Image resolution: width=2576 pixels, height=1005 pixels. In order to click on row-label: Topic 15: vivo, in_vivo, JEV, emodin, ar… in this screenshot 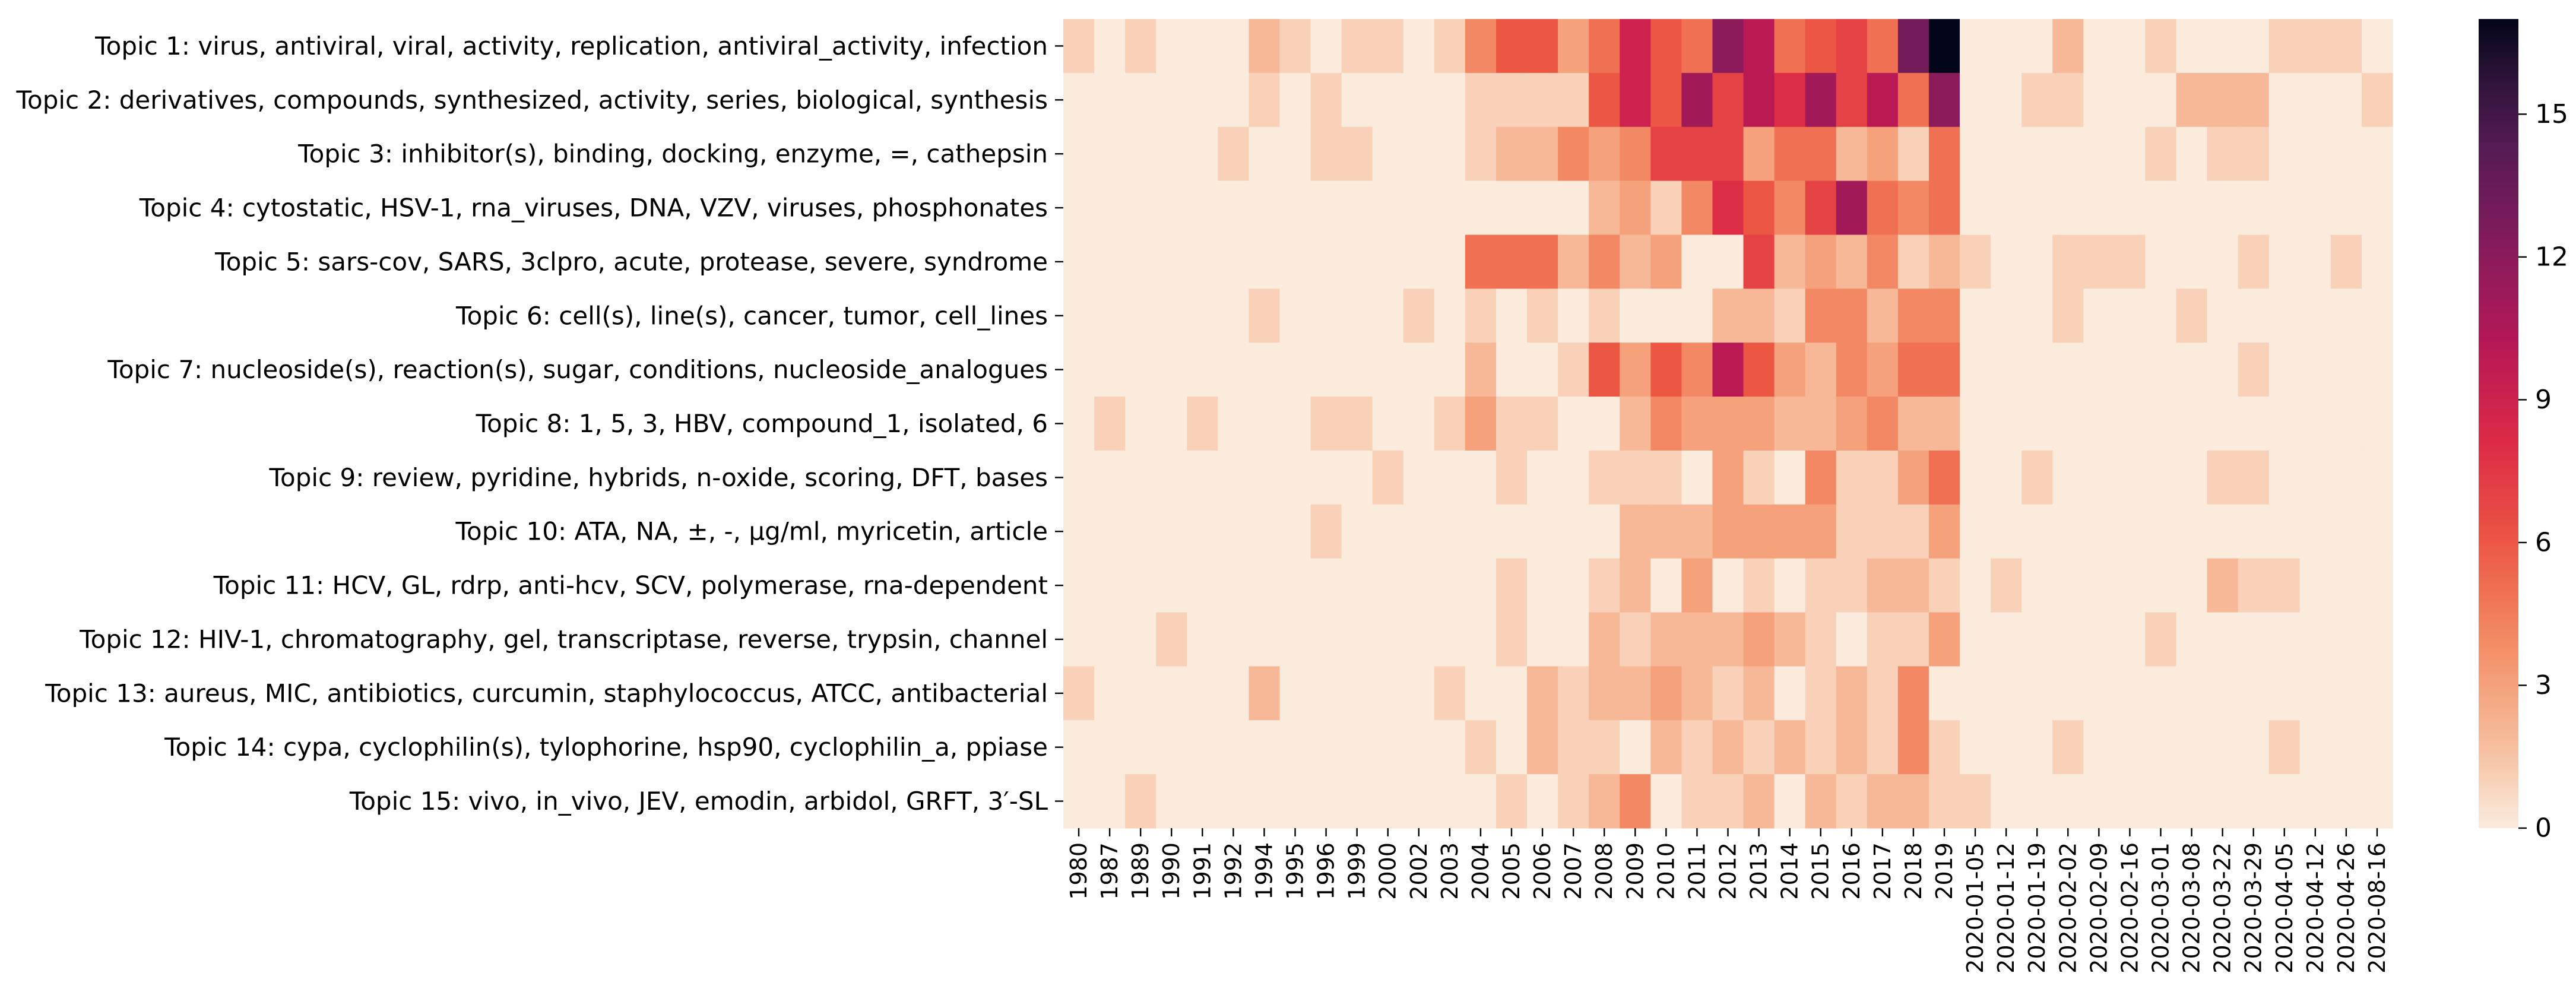, I will do `click(698, 801)`.